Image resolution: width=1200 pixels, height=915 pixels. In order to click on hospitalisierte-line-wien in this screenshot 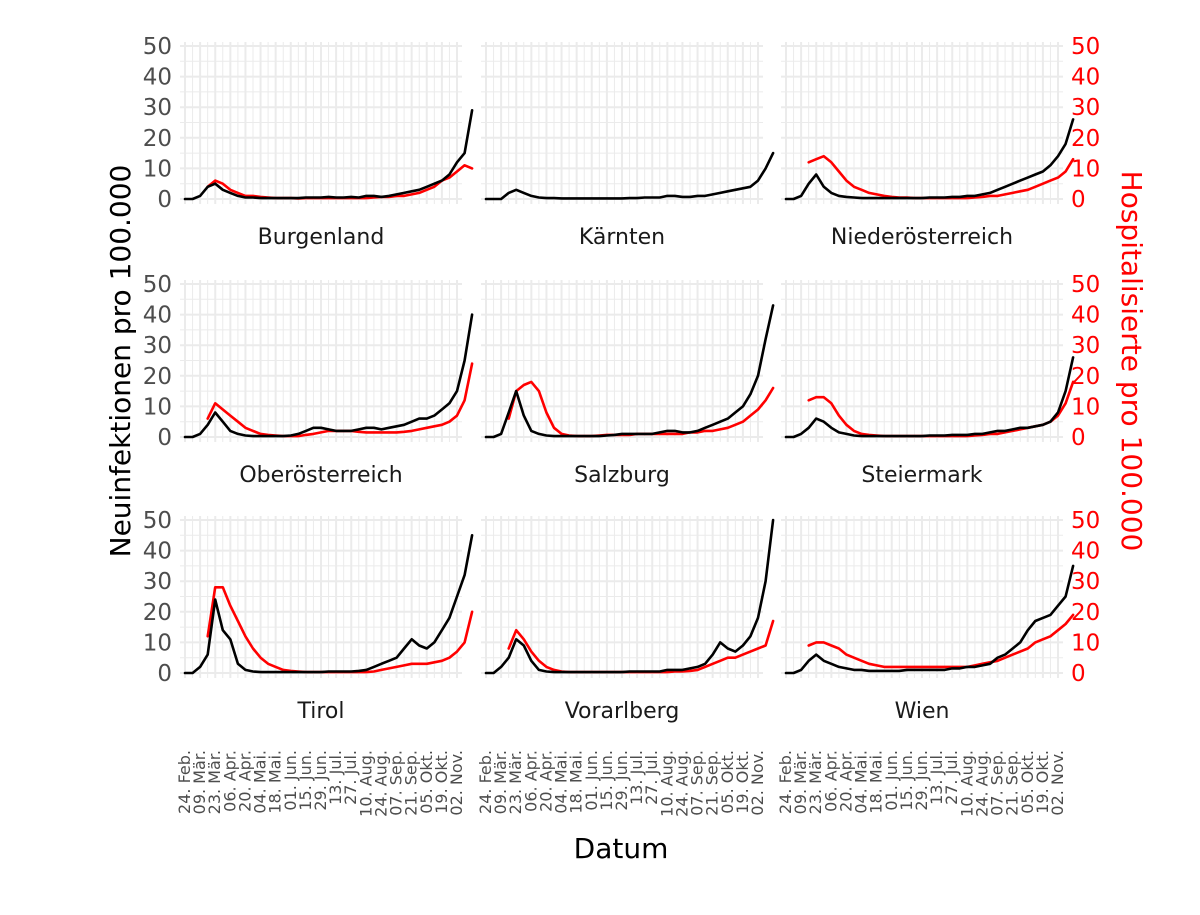, I will do `click(941, 641)`.